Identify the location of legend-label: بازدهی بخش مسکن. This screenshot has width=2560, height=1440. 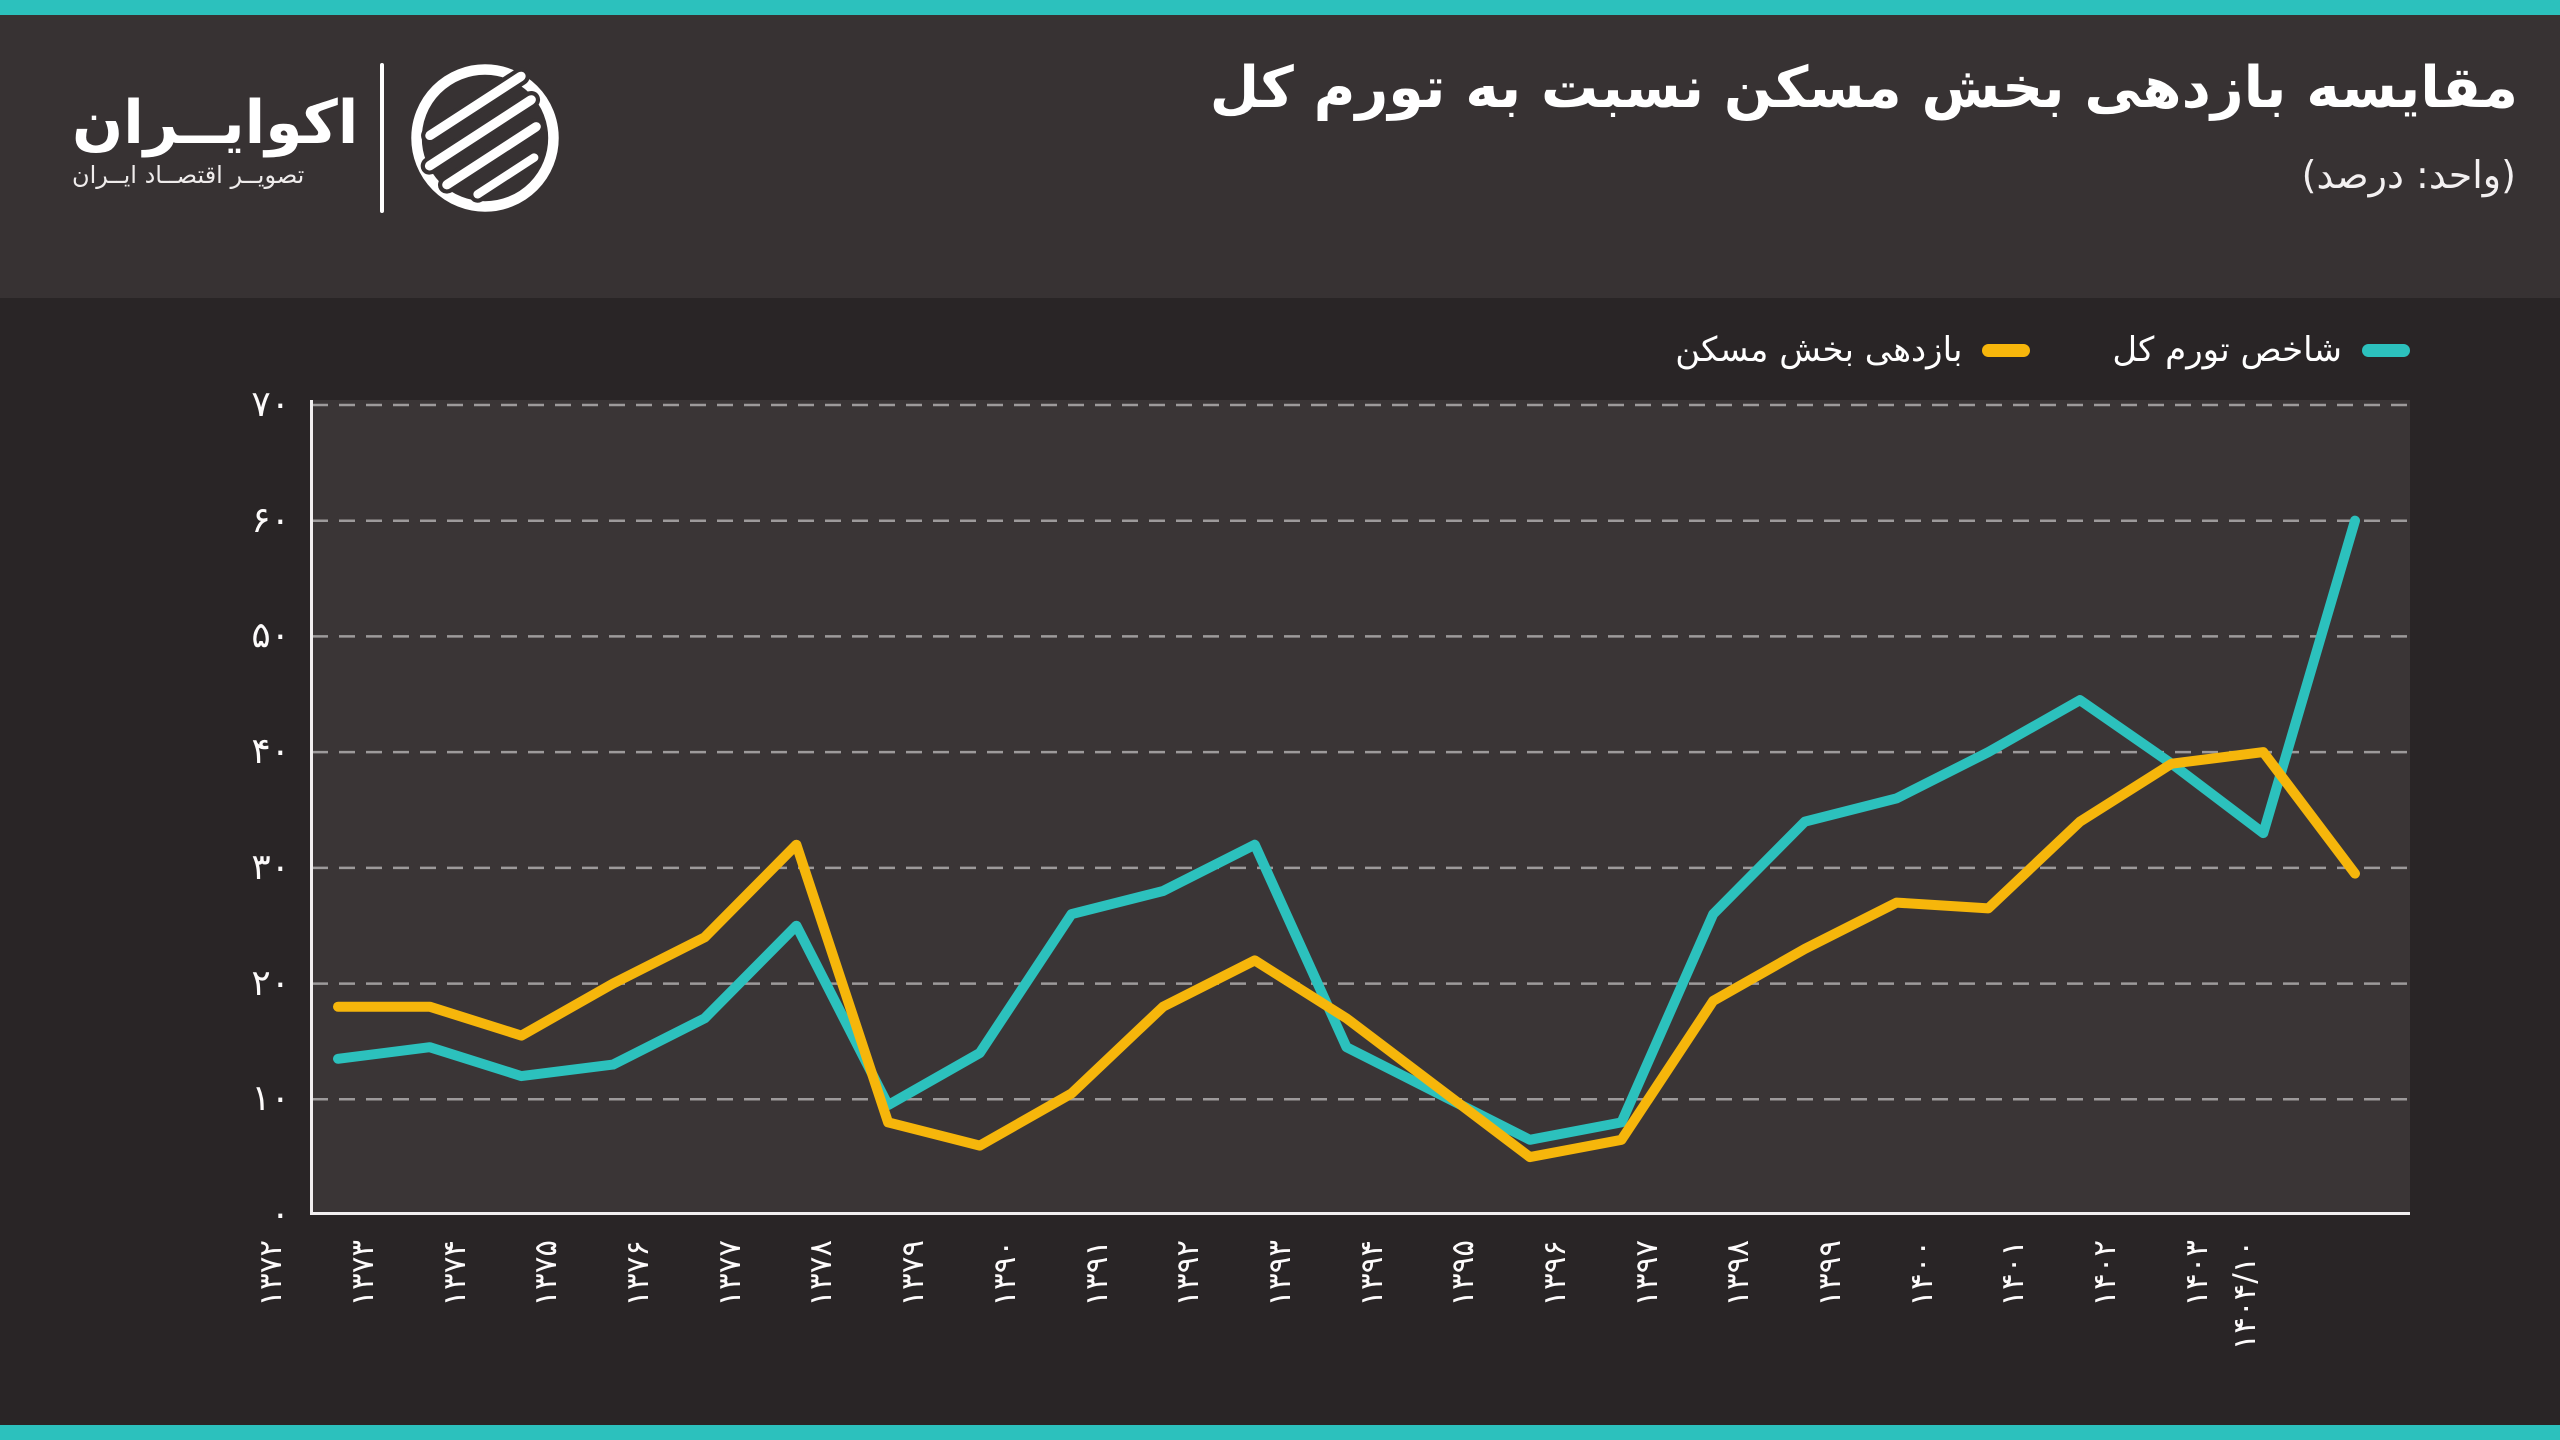
(1819, 350).